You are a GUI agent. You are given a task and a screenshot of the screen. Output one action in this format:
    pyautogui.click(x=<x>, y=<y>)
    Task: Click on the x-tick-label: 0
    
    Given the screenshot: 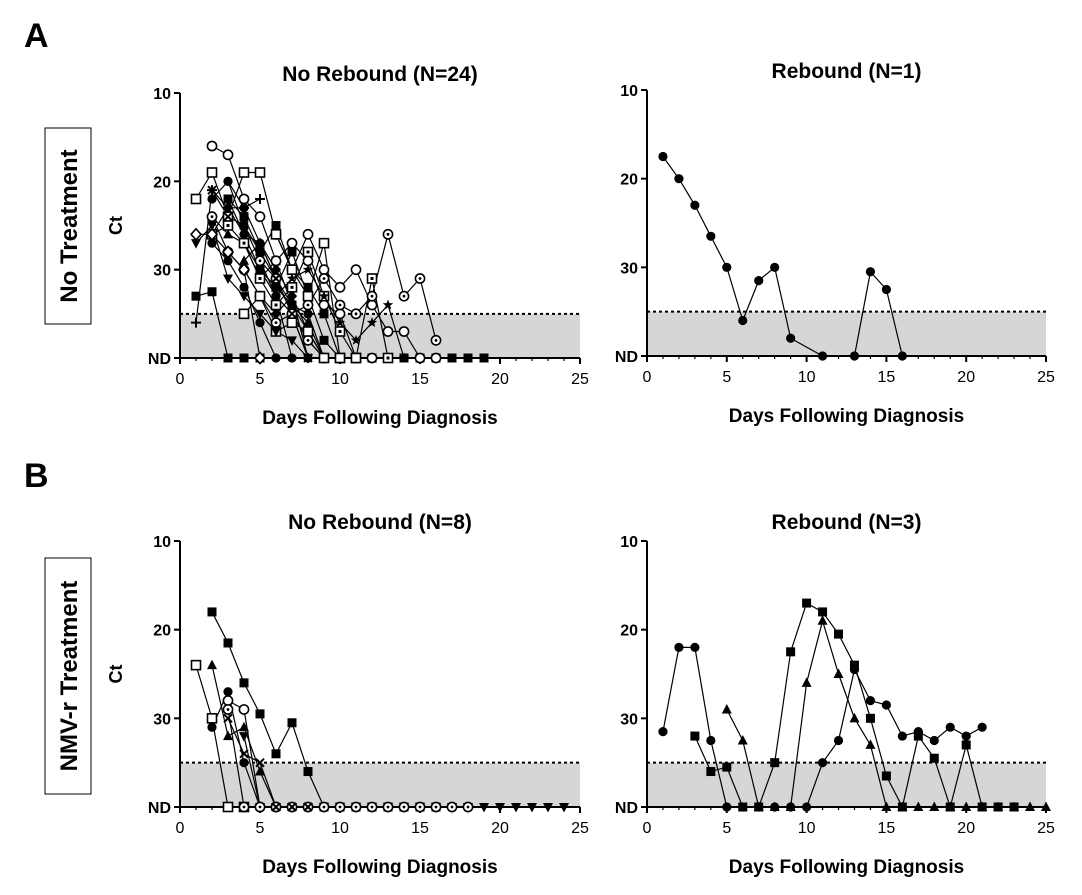 What is the action you would take?
    pyautogui.click(x=180, y=379)
    